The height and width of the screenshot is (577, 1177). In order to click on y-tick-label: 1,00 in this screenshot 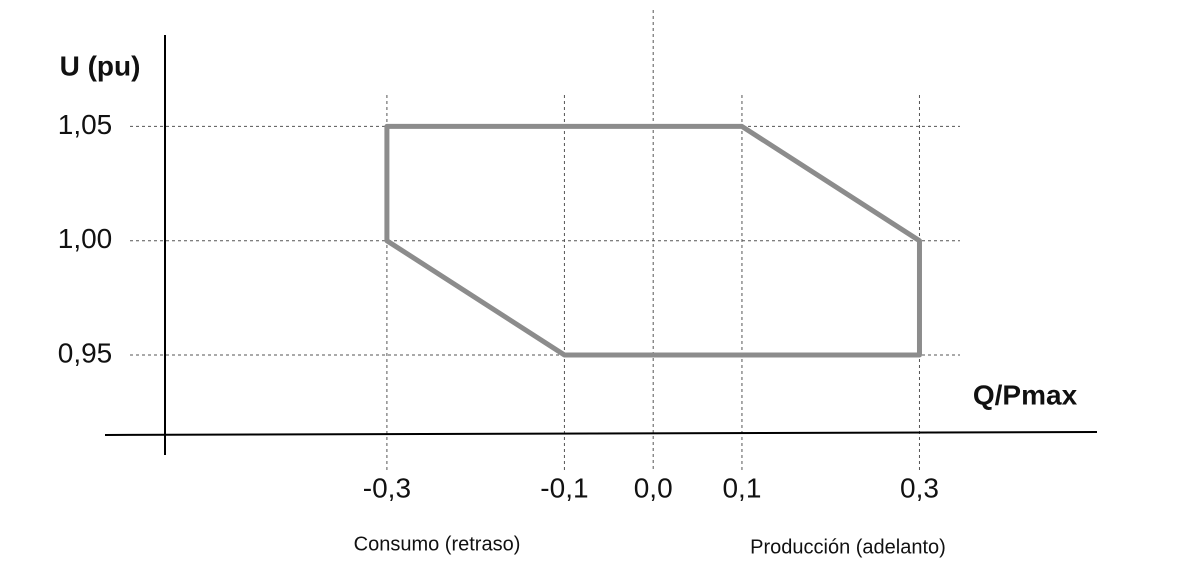, I will do `click(85, 238)`.